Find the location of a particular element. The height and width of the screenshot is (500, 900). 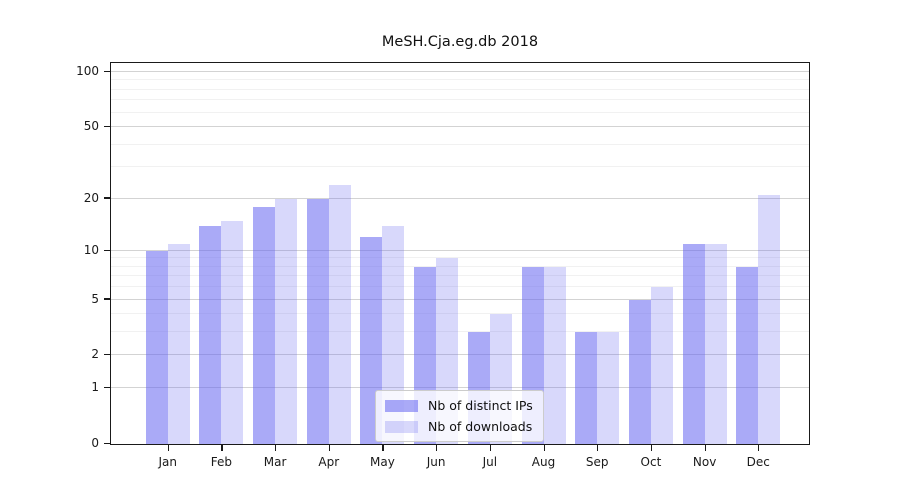

legend-row-downloads: Nb of downloads is located at coordinates (459, 426).